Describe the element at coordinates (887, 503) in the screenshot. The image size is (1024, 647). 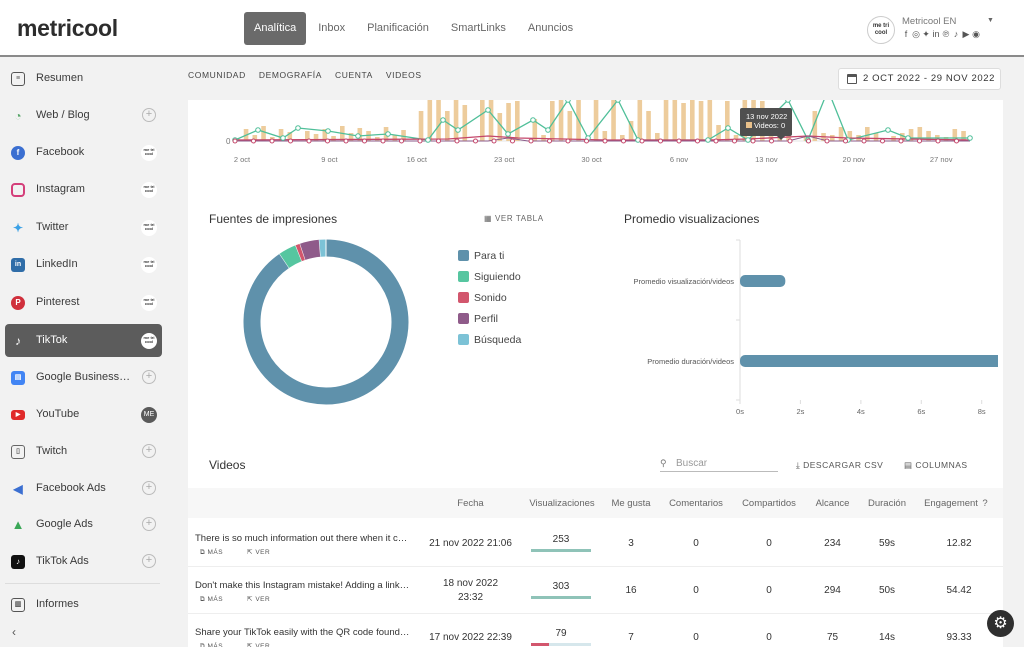
I see `col-duracion: Duración` at that location.